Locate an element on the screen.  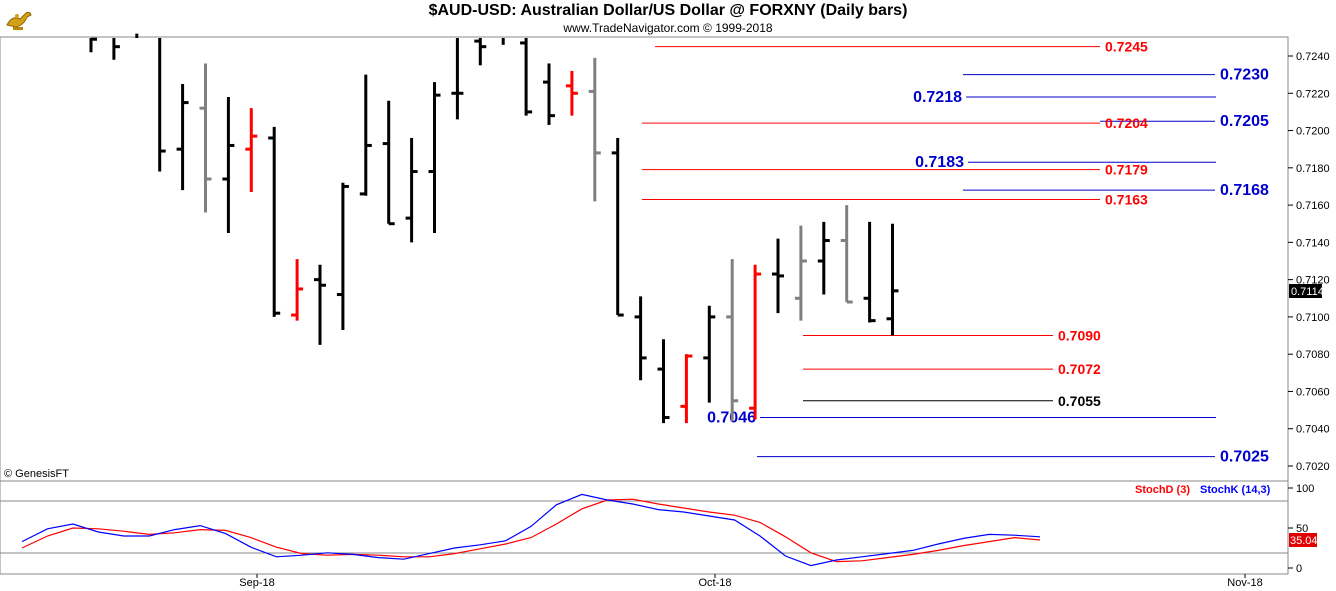
stoch-k-line is located at coordinates (531, 530).